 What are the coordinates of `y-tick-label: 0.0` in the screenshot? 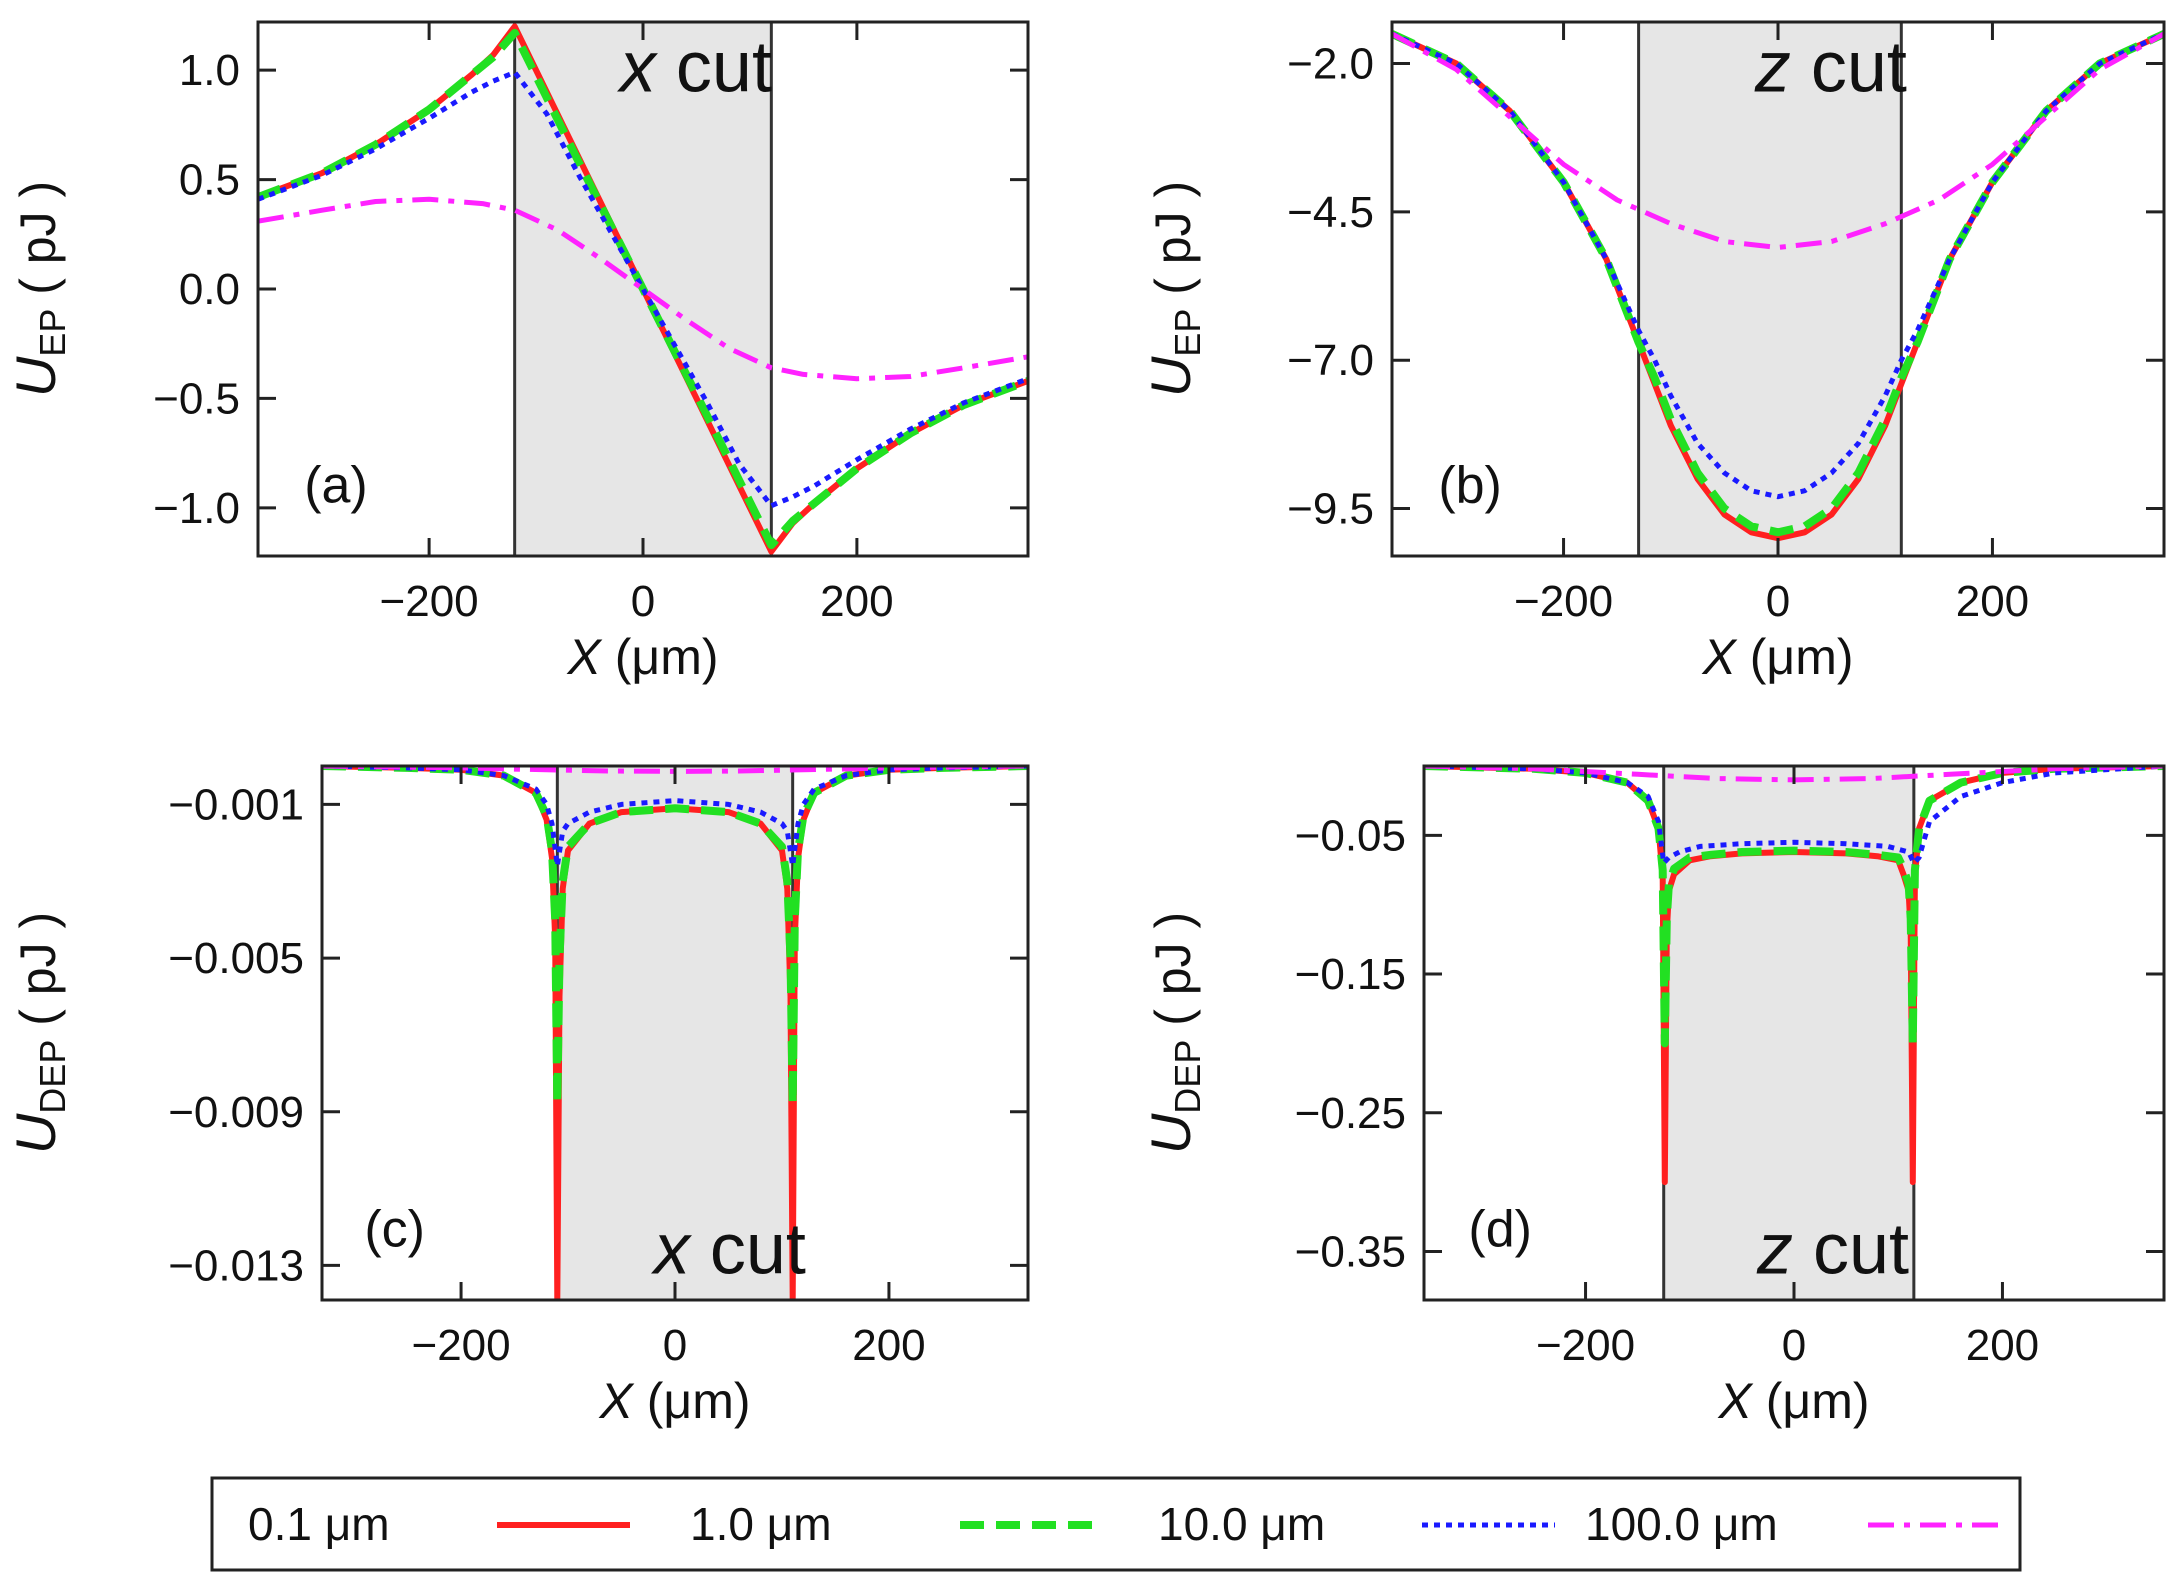 It's located at (209, 289).